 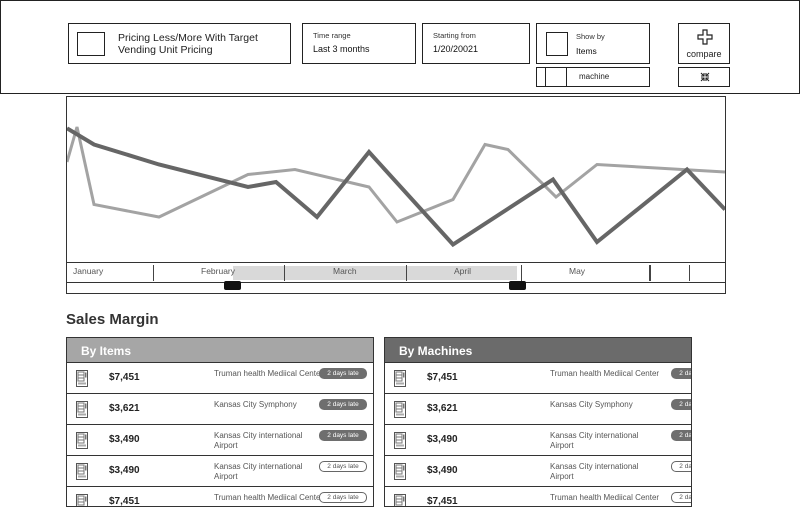 I want to click on starting-from-picker: Starting from 1/20/20021, so click(x=476, y=43).